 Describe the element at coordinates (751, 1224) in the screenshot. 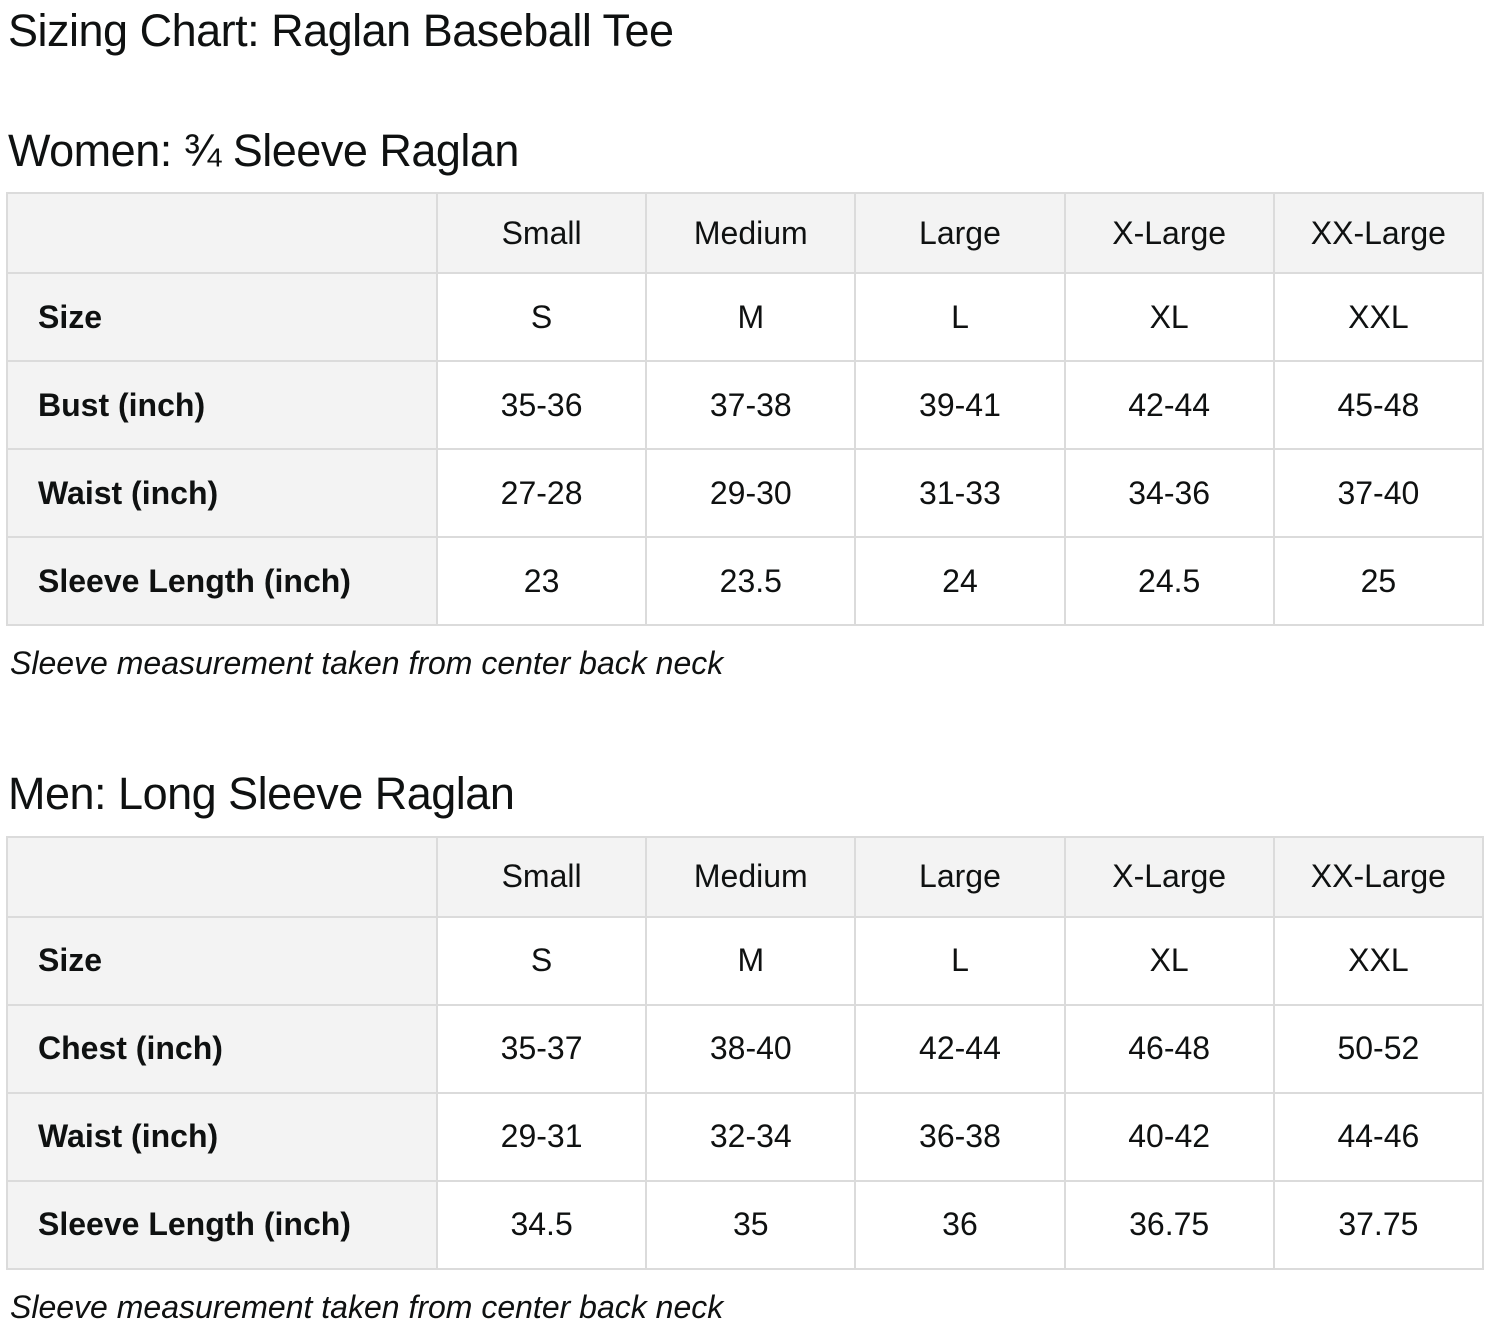

I see `table-cell: 35` at that location.